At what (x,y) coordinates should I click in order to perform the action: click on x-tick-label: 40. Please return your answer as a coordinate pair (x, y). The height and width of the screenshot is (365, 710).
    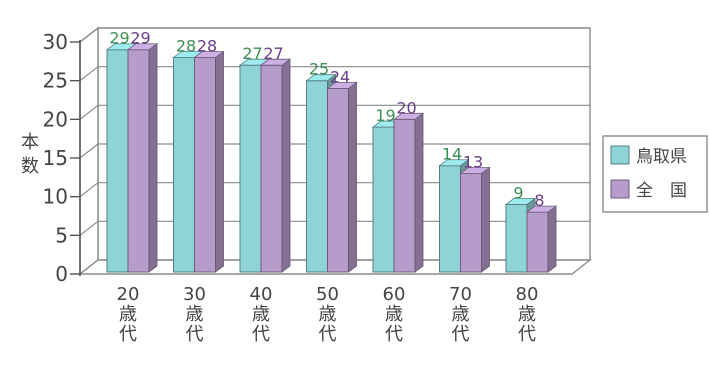
    Looking at the image, I should click on (261, 294).